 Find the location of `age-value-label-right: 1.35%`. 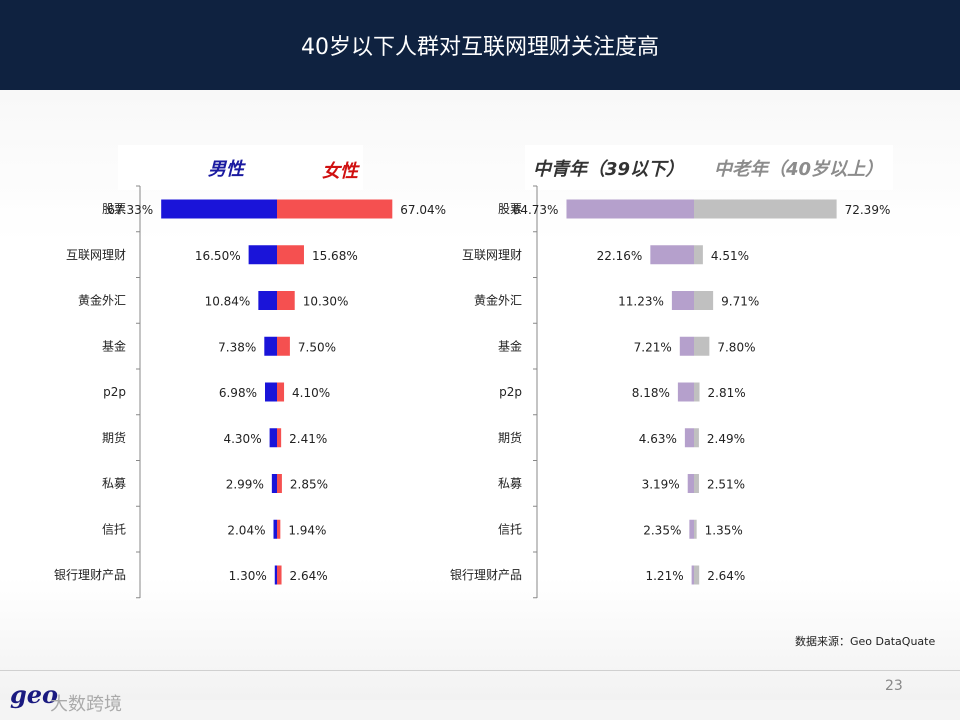

age-value-label-right: 1.35% is located at coordinates (724, 530).